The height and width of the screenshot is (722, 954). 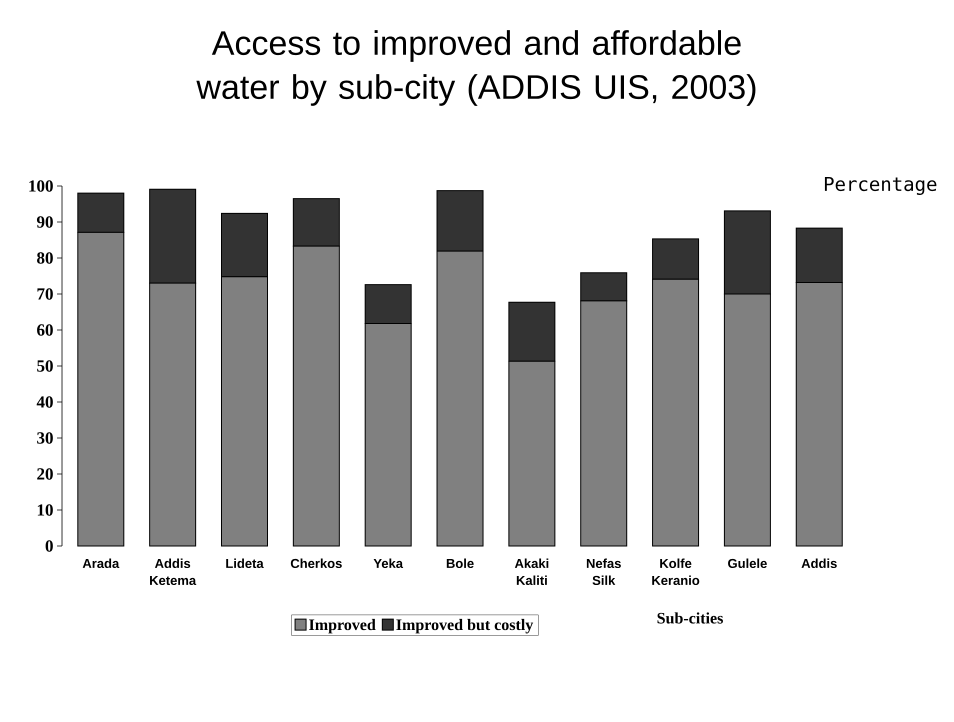 I want to click on y-axis-title: Percentage, so click(x=880, y=186).